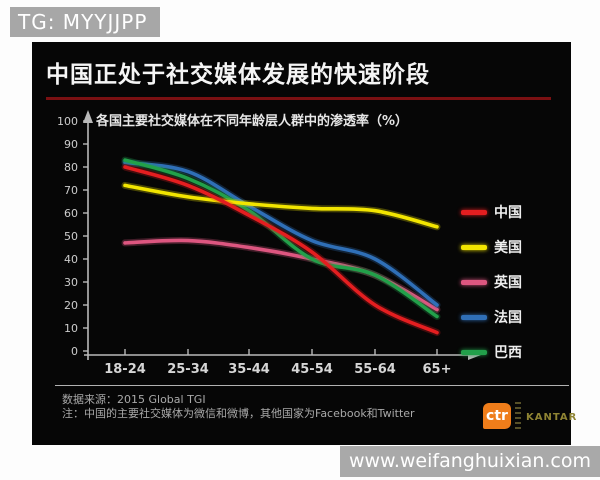  What do you see at coordinates (74, 351) in the screenshot?
I see `y-tick-label: 0` at bounding box center [74, 351].